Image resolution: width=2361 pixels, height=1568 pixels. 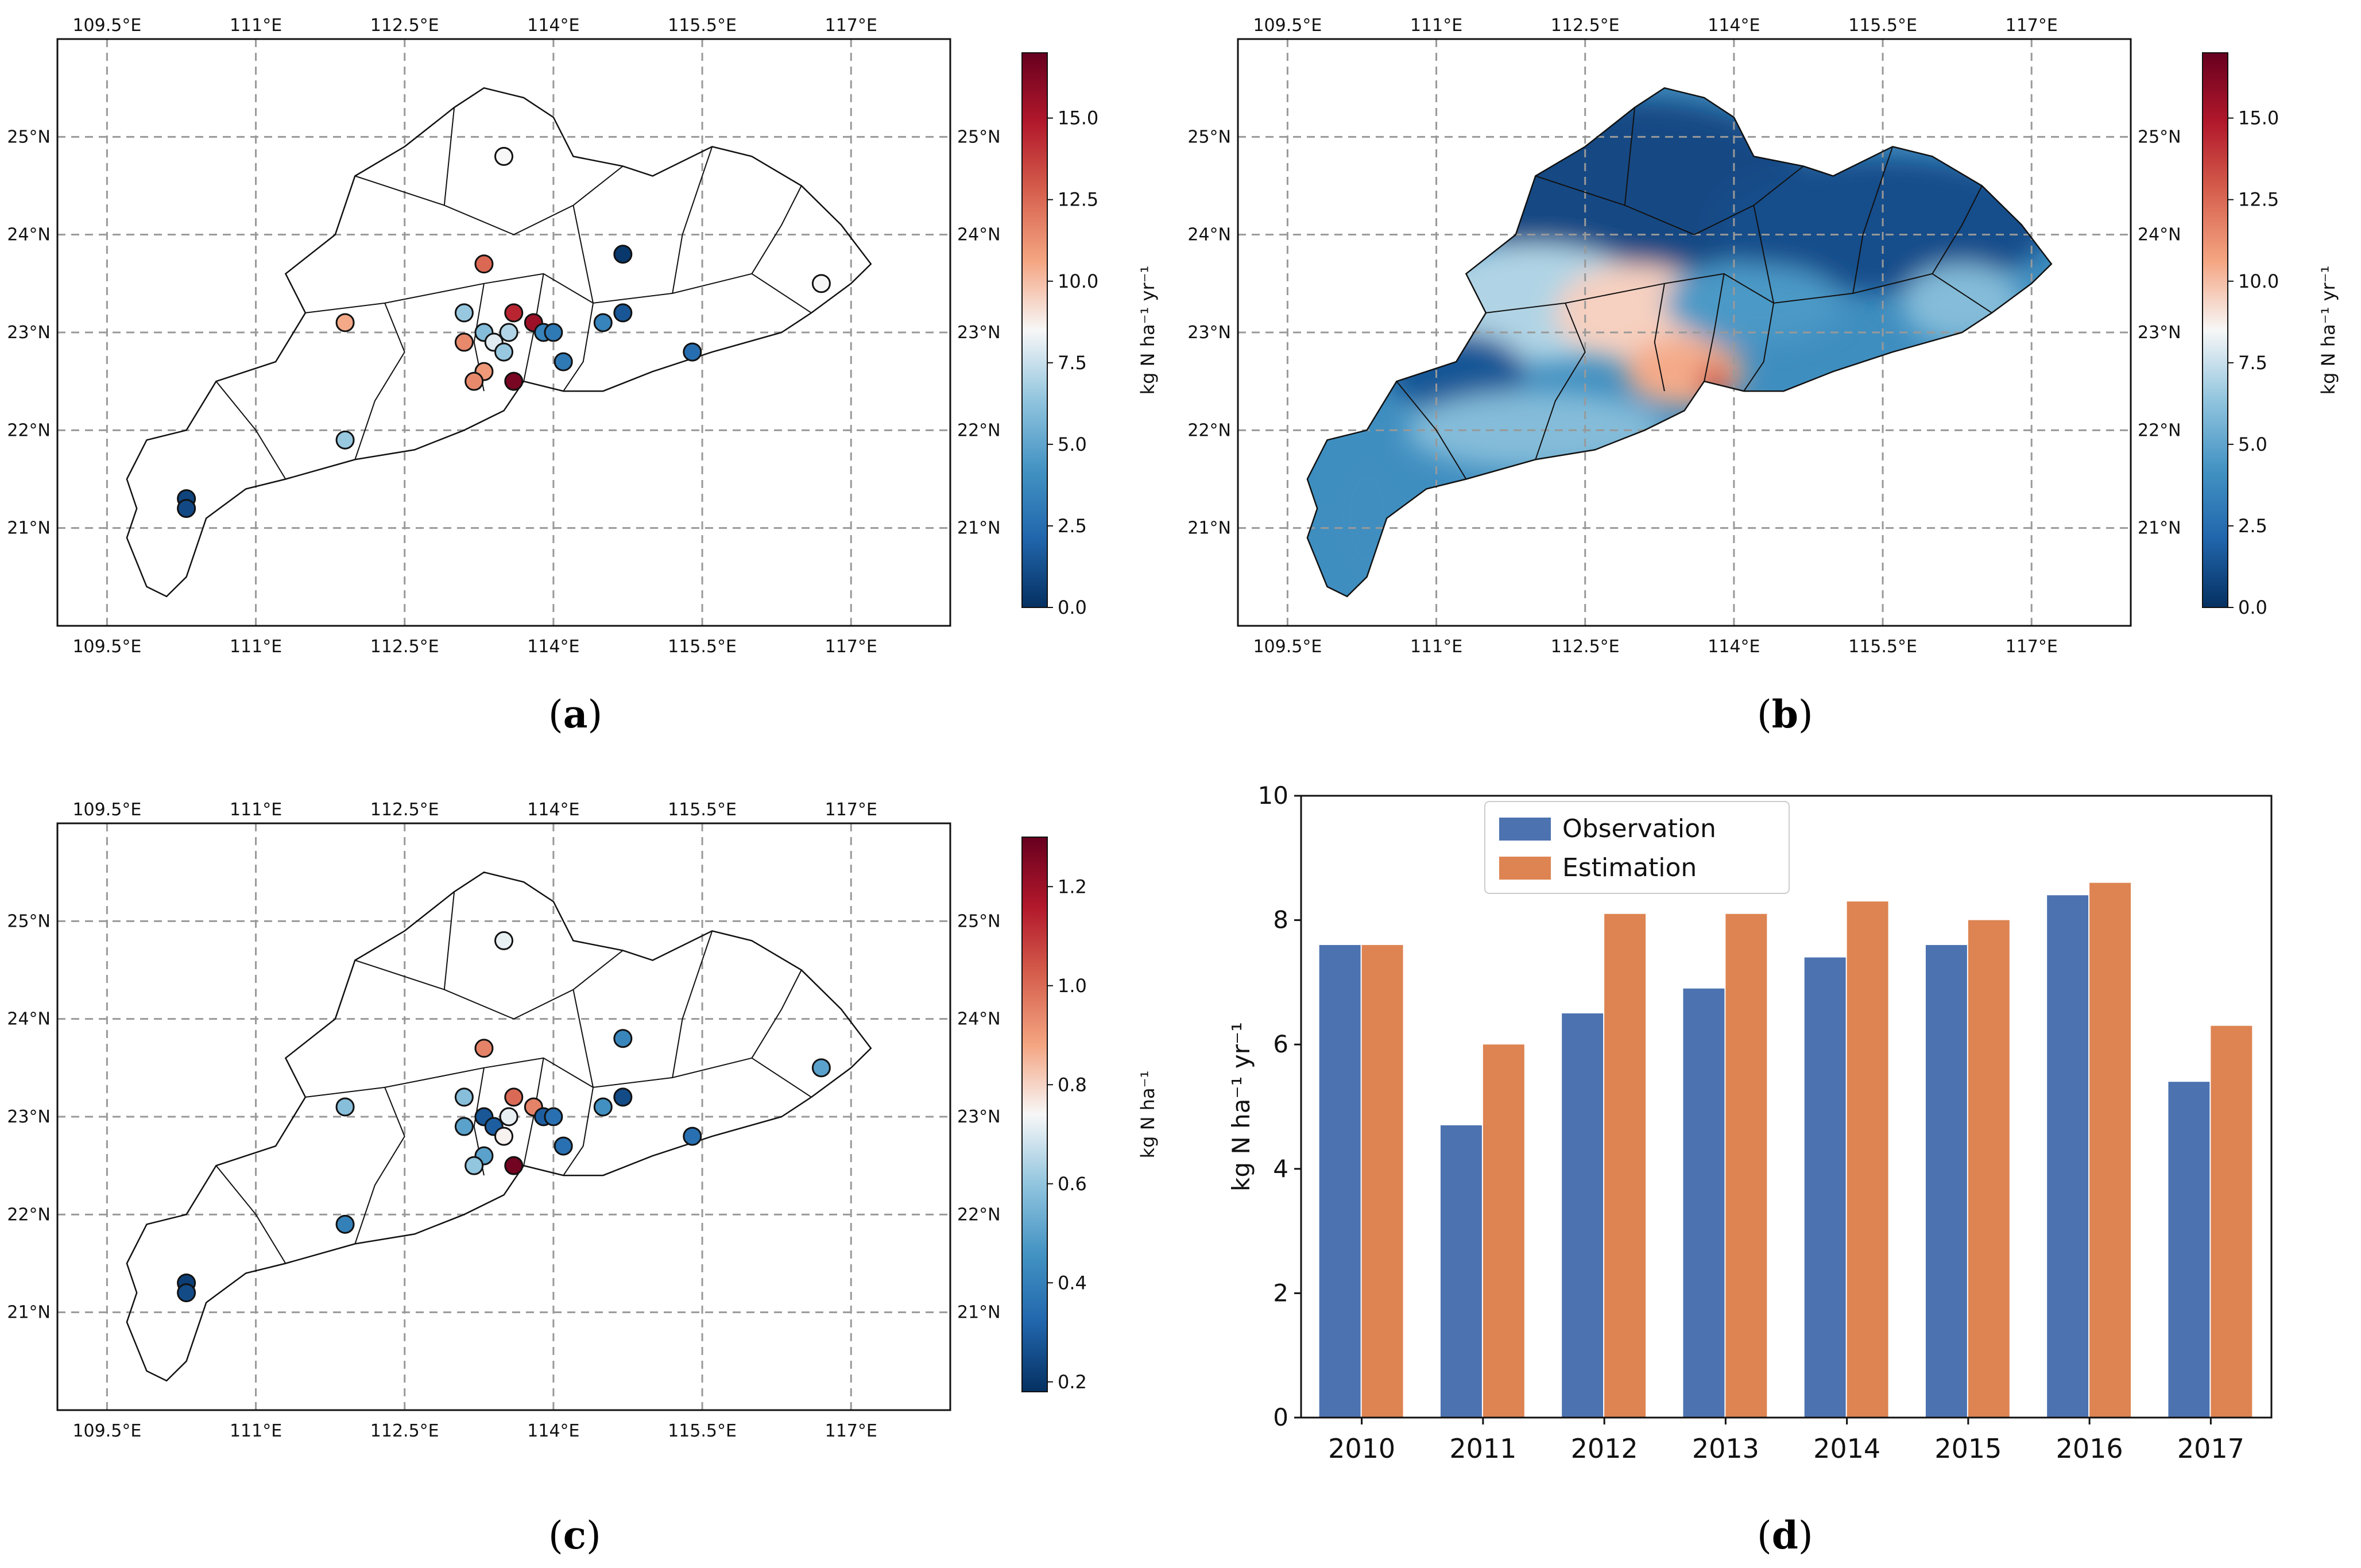 I want to click on lon-tick-label-top: 109.5°E, so click(x=1287, y=26).